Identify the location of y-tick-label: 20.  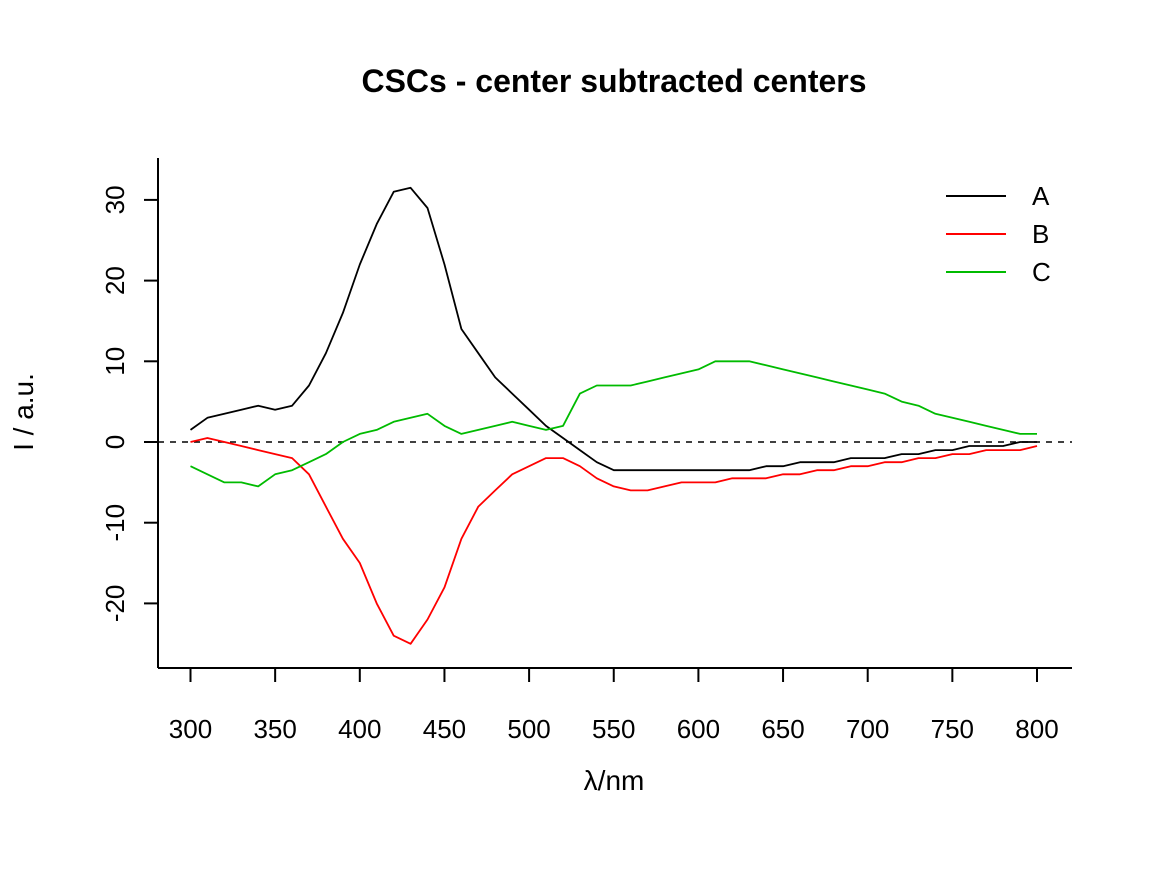
(115, 280).